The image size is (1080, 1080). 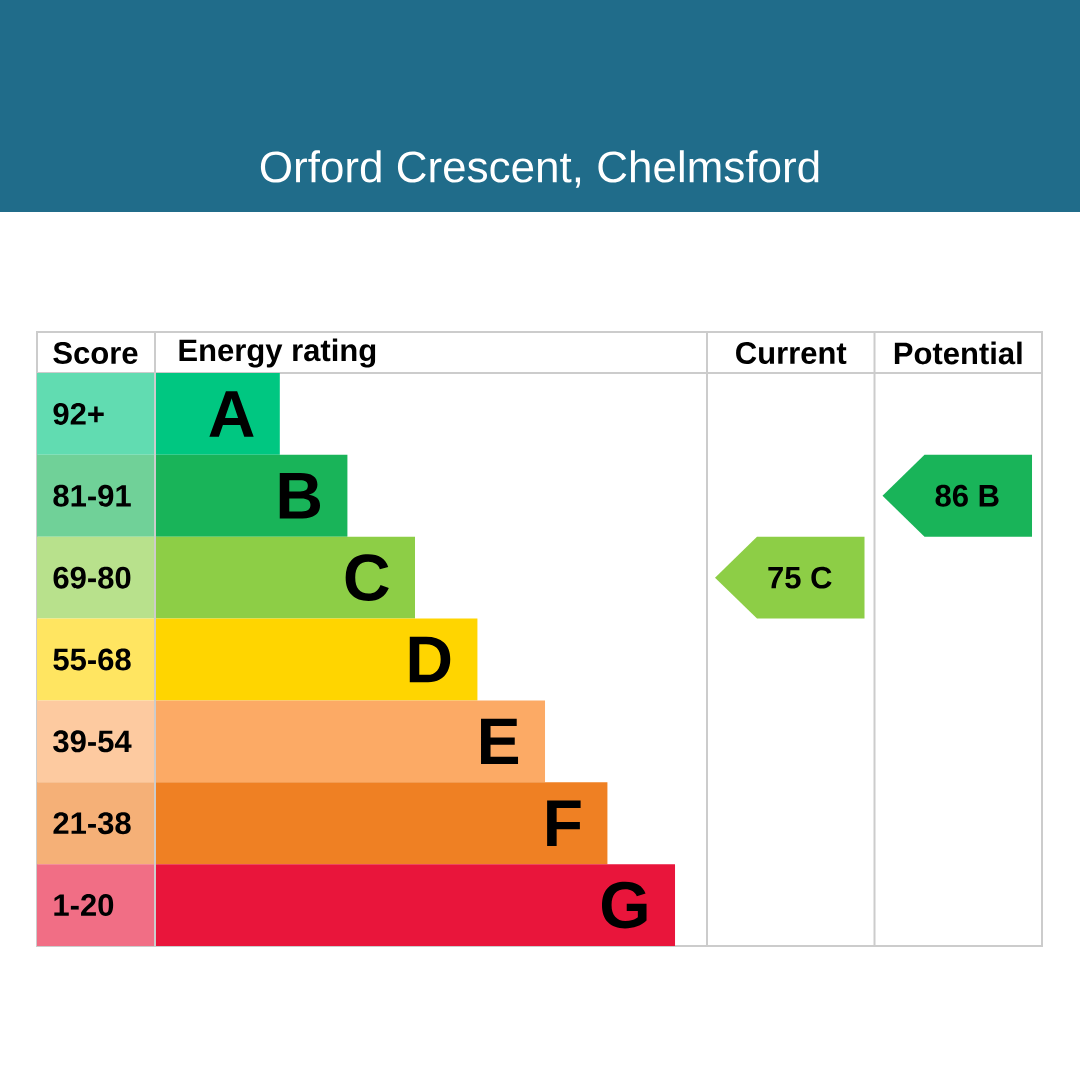 What do you see at coordinates (92, 823) in the screenshot?
I see `y-tick-label: 21-38` at bounding box center [92, 823].